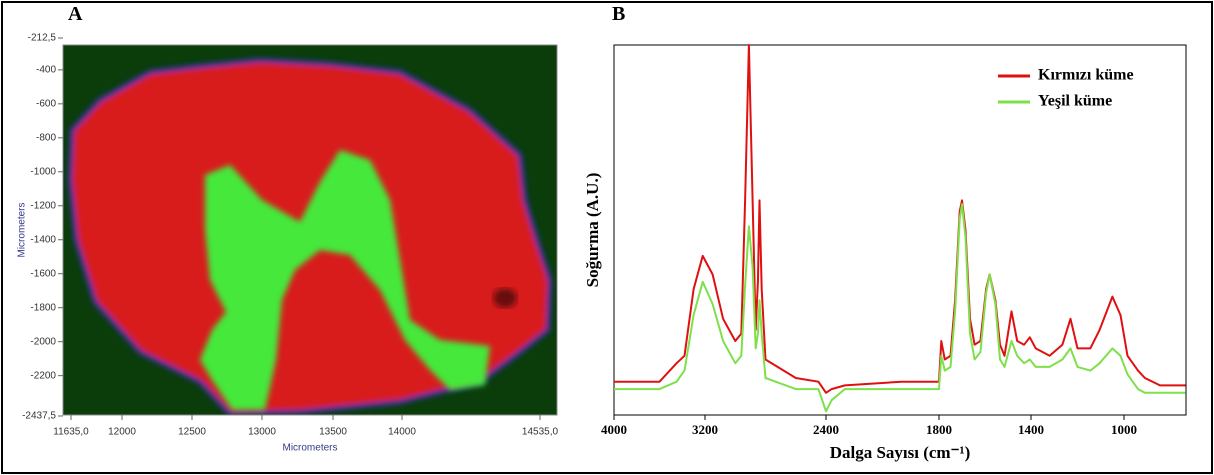 This screenshot has height=475, width=1214. What do you see at coordinates (826, 429) in the screenshot?
I see `x-tick-label: 2400` at bounding box center [826, 429].